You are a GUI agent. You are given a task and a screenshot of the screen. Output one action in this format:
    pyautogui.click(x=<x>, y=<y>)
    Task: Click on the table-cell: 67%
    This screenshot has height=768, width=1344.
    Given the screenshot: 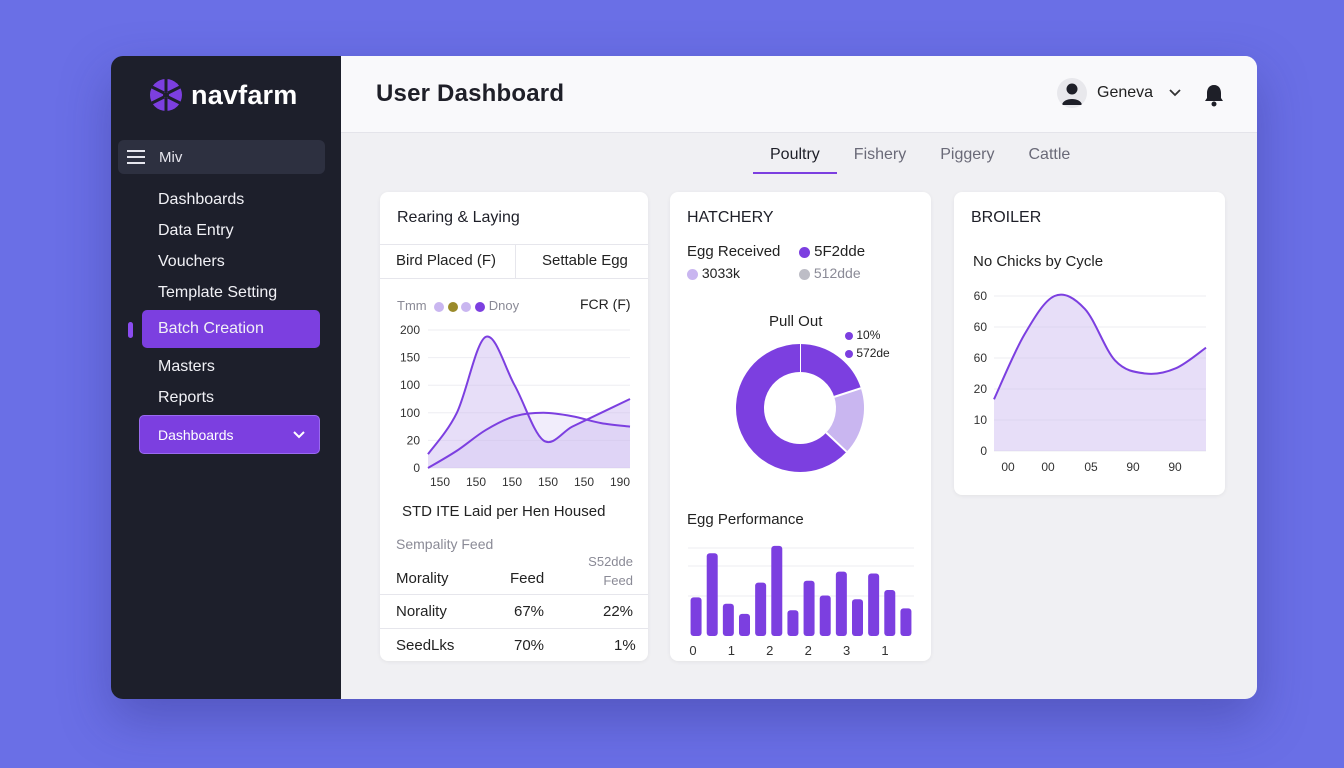 What is the action you would take?
    pyautogui.click(x=529, y=611)
    